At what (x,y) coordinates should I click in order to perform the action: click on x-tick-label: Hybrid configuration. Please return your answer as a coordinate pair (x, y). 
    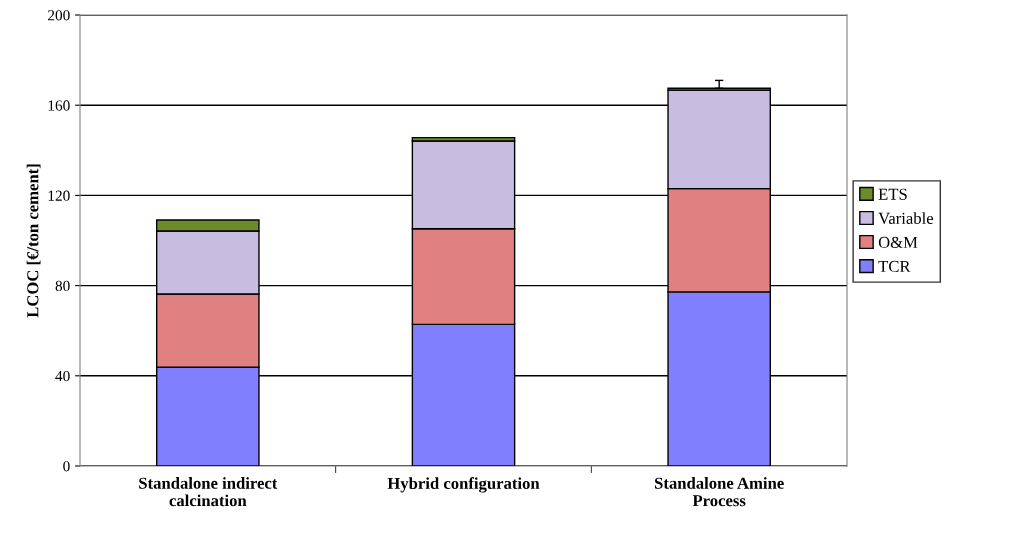
    Looking at the image, I should click on (463, 485).